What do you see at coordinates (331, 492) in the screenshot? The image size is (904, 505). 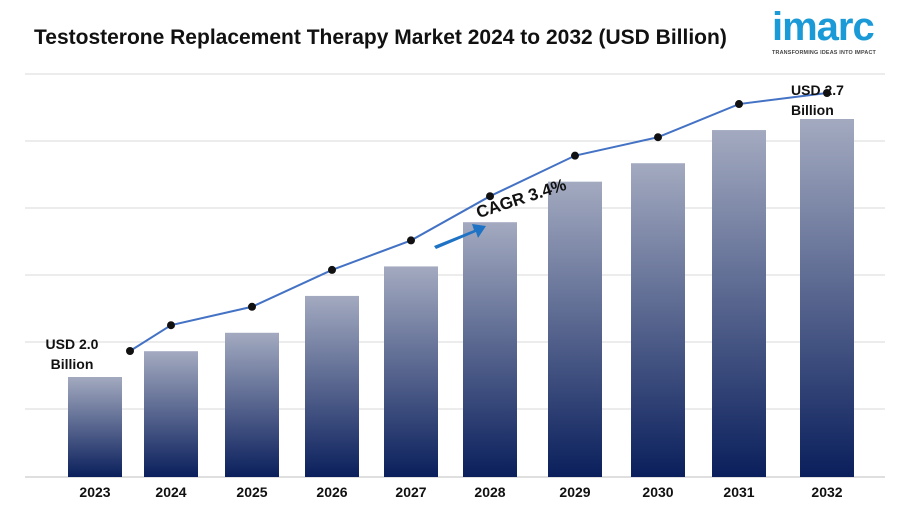 I see `x-tick-label-2026: 2026` at bounding box center [331, 492].